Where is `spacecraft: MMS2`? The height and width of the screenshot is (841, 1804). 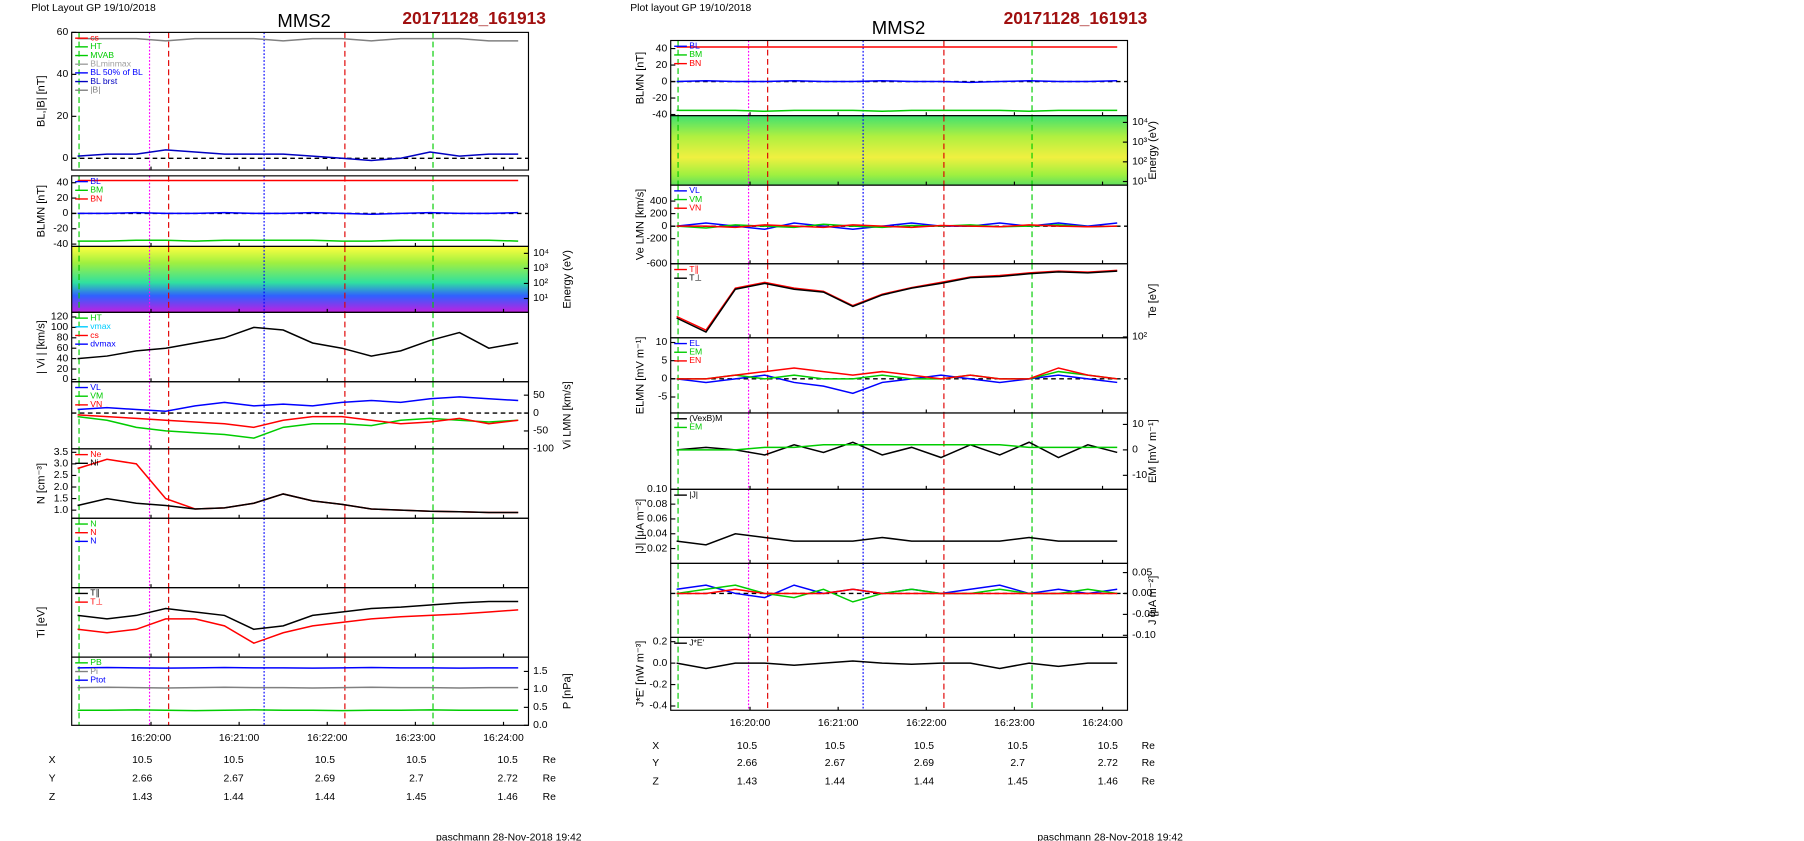 spacecraft: MMS2 is located at coordinates (898, 27).